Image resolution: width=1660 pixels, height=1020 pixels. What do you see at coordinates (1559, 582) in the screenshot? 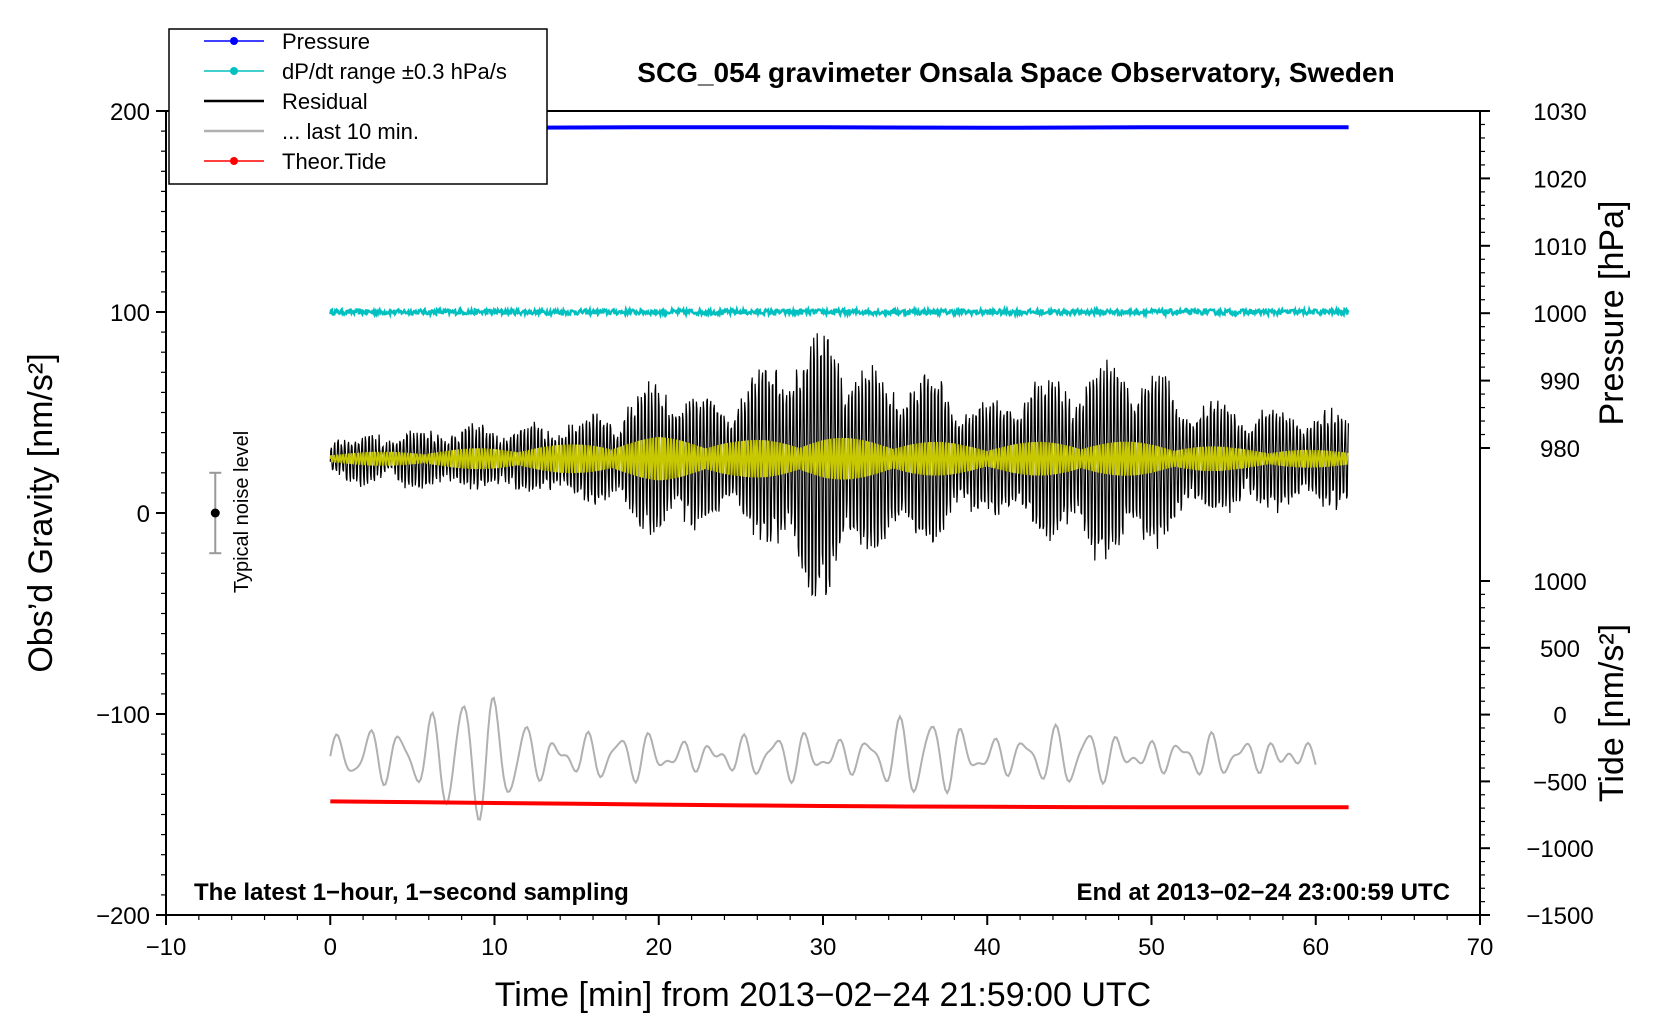
I see `tide-tick-label: 1000` at bounding box center [1559, 582].